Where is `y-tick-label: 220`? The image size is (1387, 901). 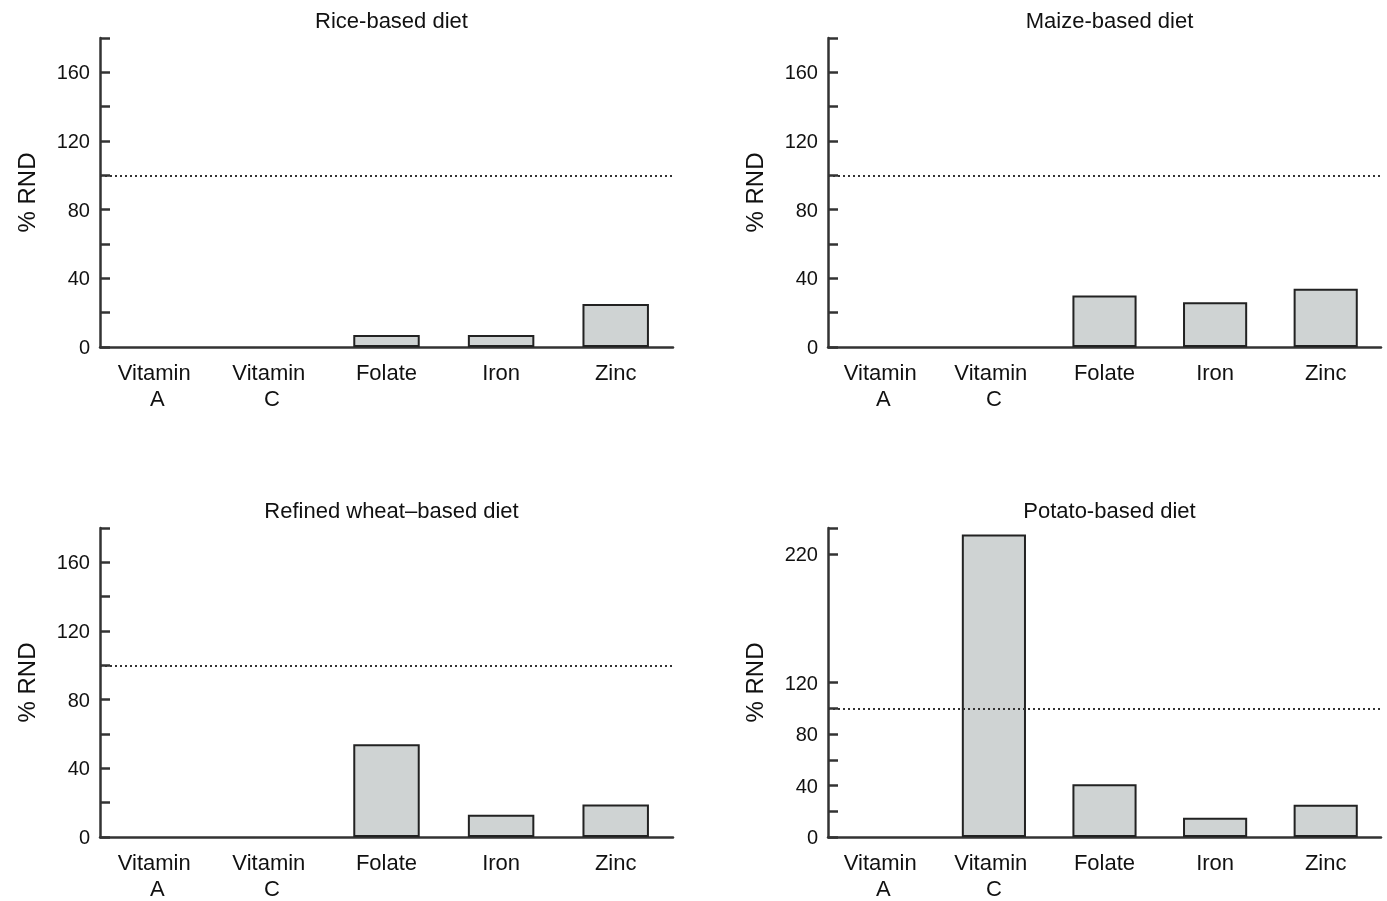
y-tick-label: 220 is located at coordinates (801, 553).